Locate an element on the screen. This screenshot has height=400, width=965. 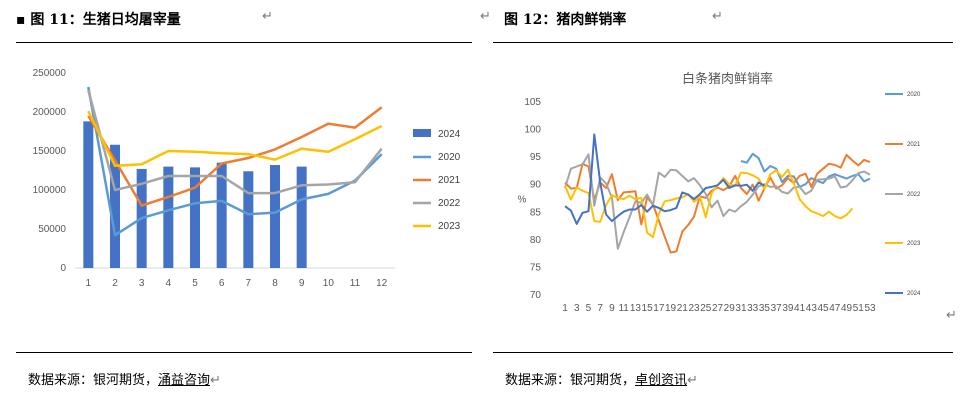
y-tick-label: 75 is located at coordinates (536, 267).